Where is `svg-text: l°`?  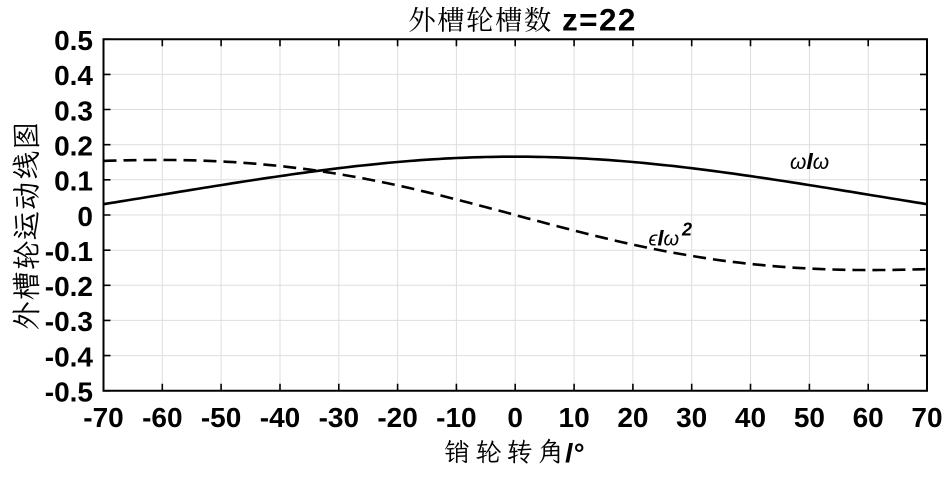
svg-text: l° is located at coordinates (574, 454).